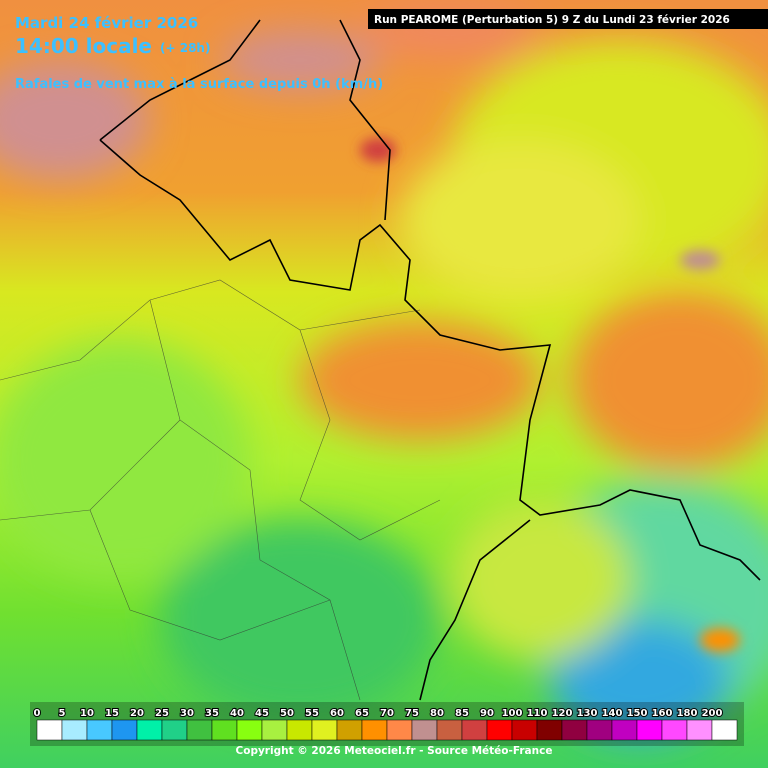 The height and width of the screenshot is (768, 768). Describe the element at coordinates (387, 713) in the screenshot. I see `legend-label: 70` at that location.